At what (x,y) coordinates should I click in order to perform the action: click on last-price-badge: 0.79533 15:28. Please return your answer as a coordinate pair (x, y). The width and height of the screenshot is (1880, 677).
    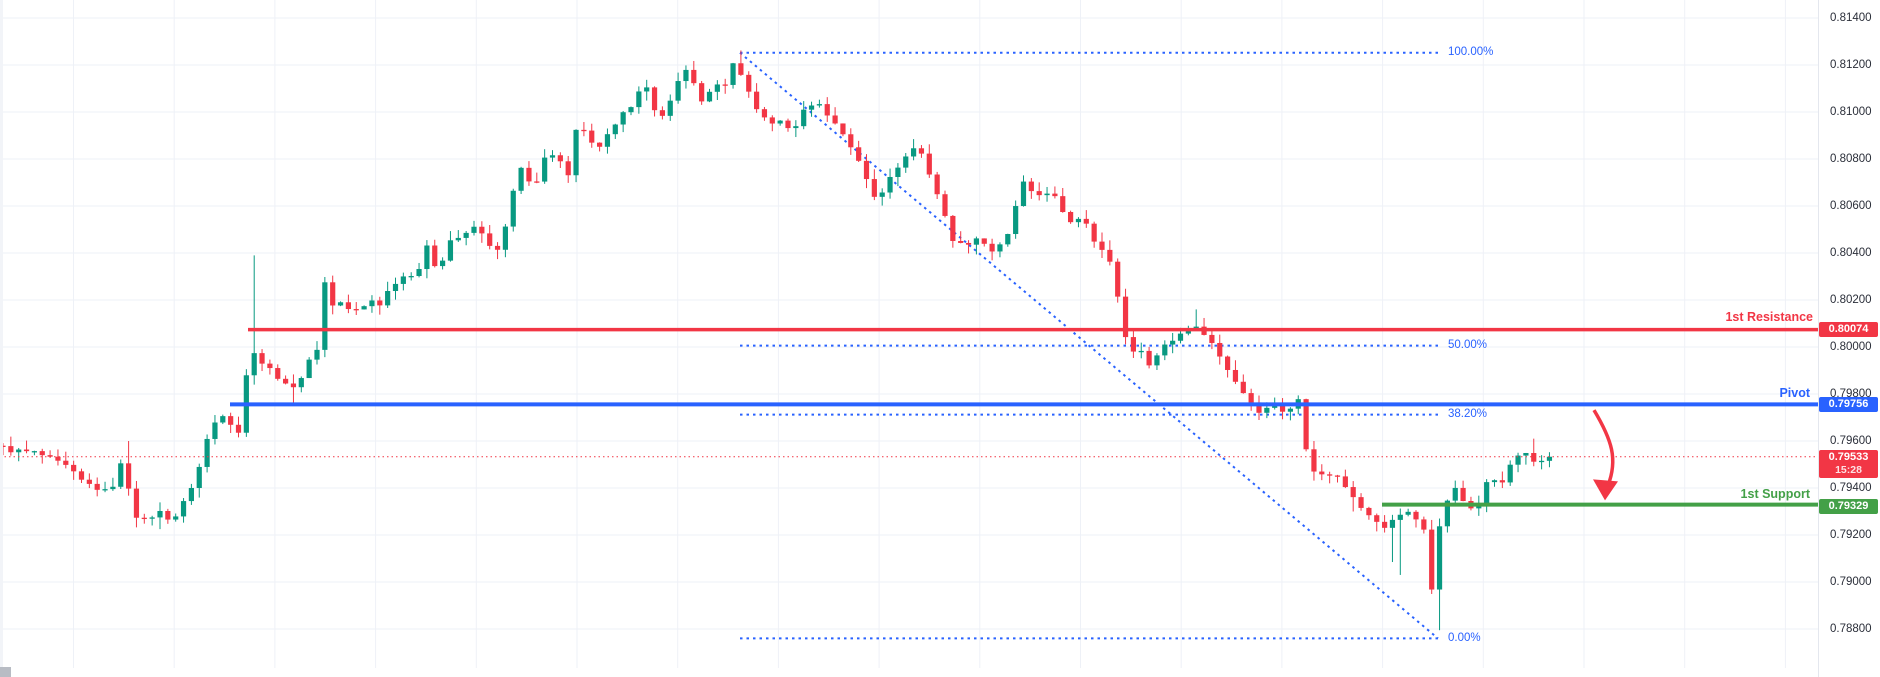
    Looking at the image, I should click on (1848, 464).